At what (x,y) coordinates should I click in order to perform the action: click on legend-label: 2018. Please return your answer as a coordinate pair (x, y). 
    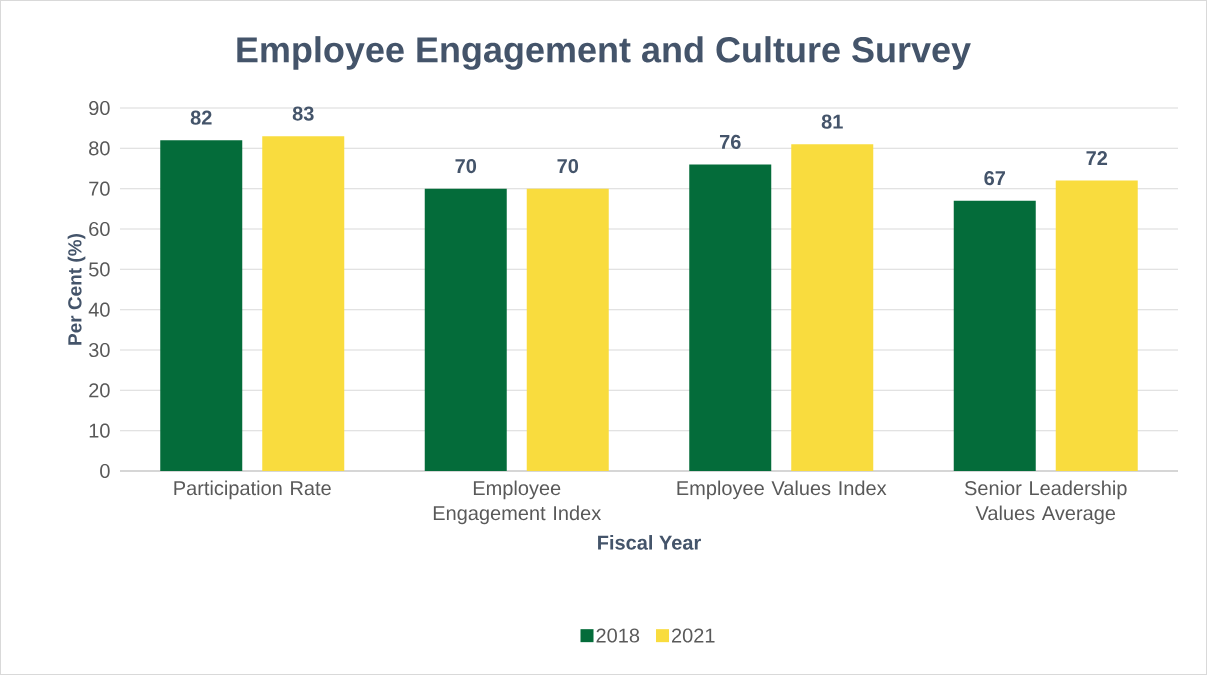
    Looking at the image, I should click on (618, 635).